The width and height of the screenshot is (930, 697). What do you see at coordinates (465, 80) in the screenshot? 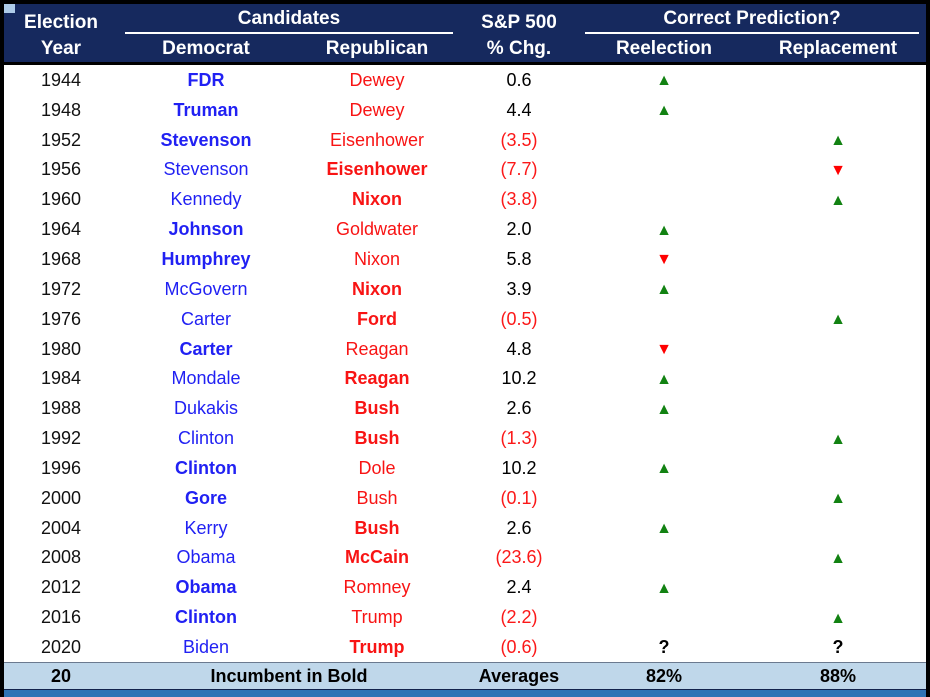
I see `table-row: 1944 FDR Dewey 0.6 ▲` at bounding box center [465, 80].